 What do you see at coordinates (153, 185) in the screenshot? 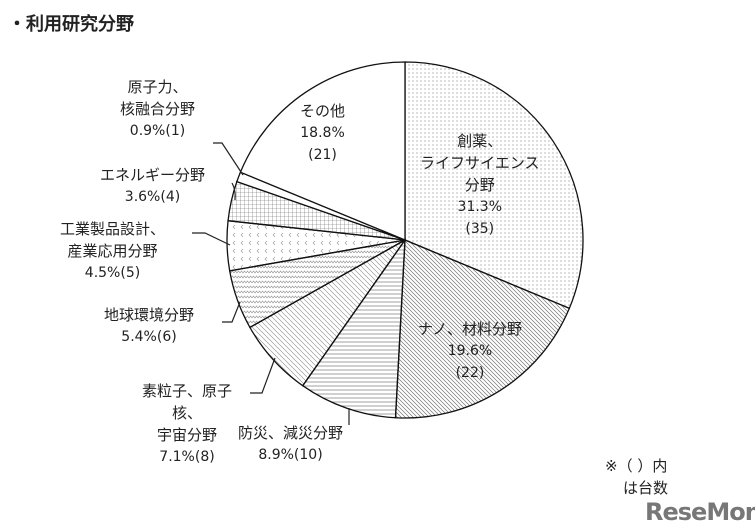
I see `label-energy: エネルギー分野 3.6%(4)` at bounding box center [153, 185].